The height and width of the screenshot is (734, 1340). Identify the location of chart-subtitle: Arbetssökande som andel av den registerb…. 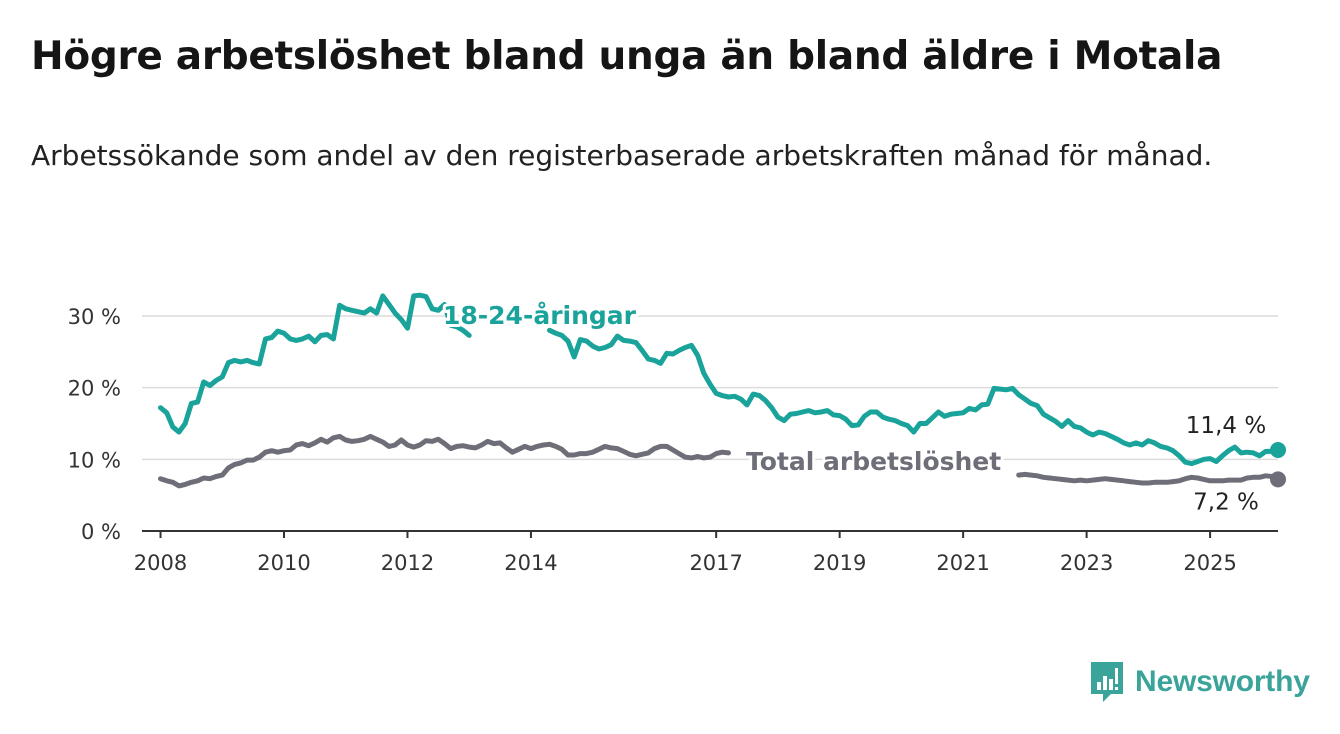
(622, 155).